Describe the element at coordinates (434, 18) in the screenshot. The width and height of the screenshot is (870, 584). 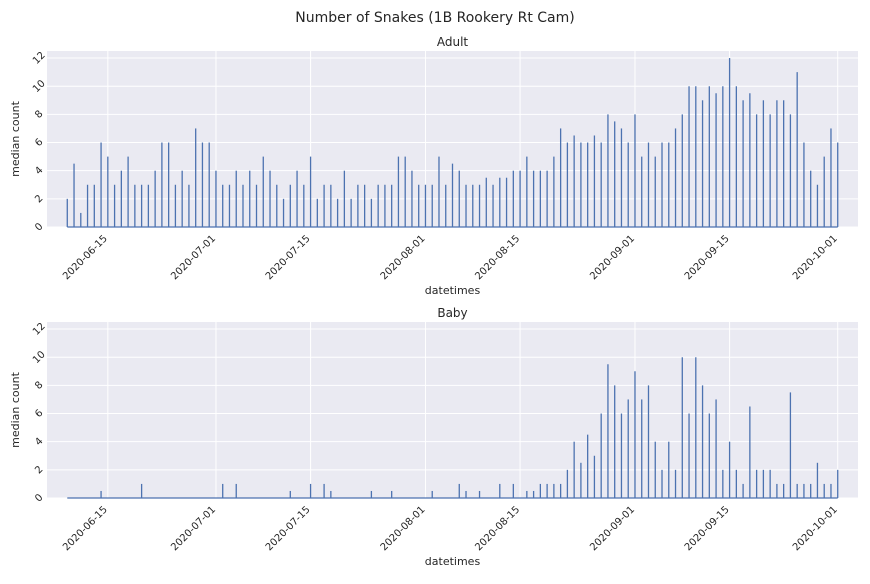
I see `figure-title: Number of Snakes (1B Rookery Rt Cam)` at that location.